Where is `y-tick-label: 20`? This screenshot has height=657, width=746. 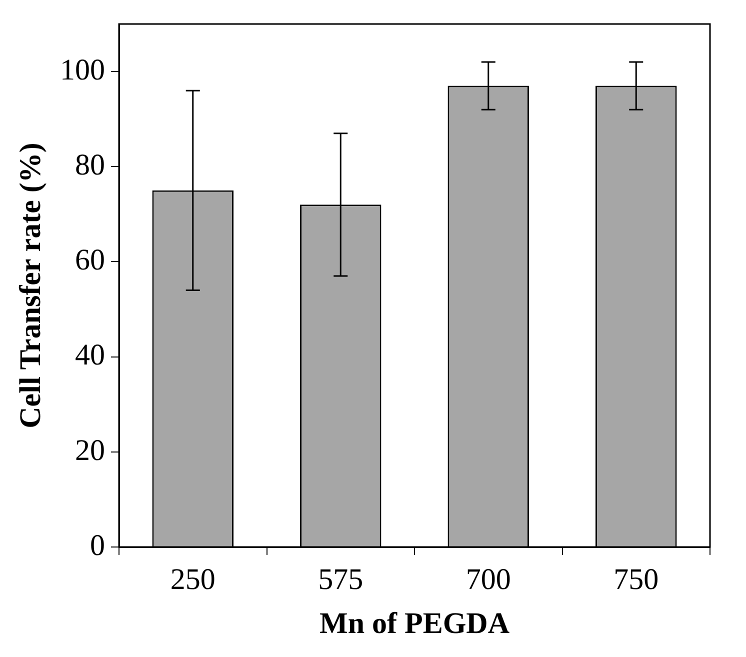
y-tick-label: 20 is located at coordinates (90, 450).